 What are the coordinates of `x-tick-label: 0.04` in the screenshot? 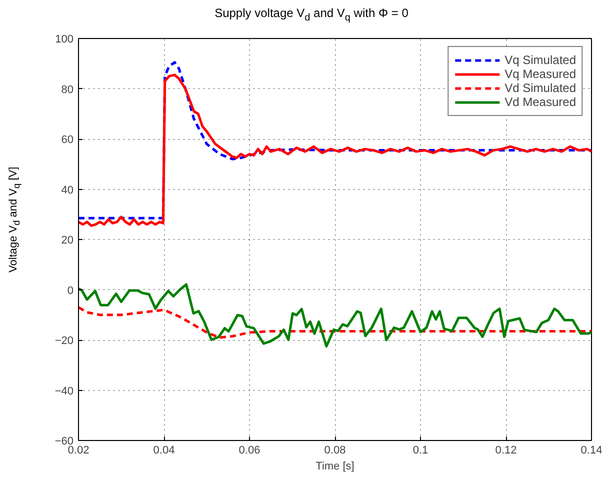 It's located at (164, 450).